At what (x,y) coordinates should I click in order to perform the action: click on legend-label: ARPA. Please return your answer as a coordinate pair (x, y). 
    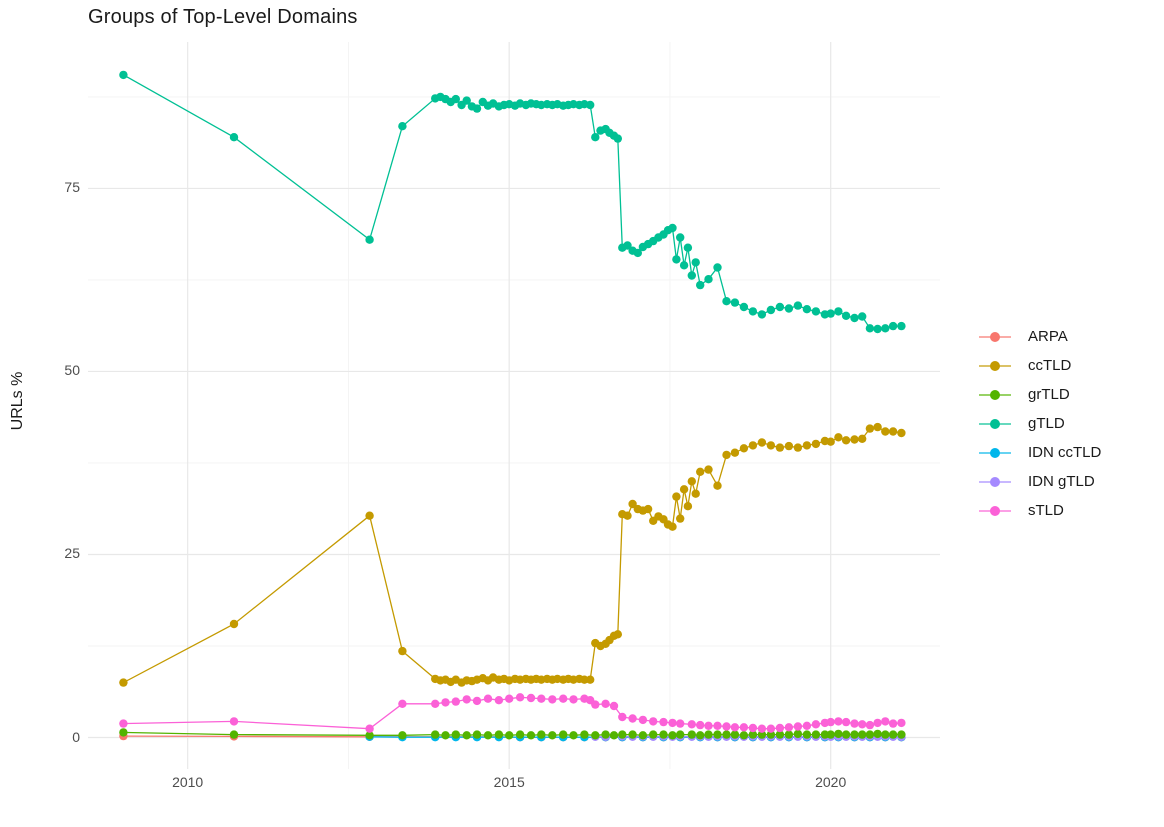
    Looking at the image, I should click on (1048, 336).